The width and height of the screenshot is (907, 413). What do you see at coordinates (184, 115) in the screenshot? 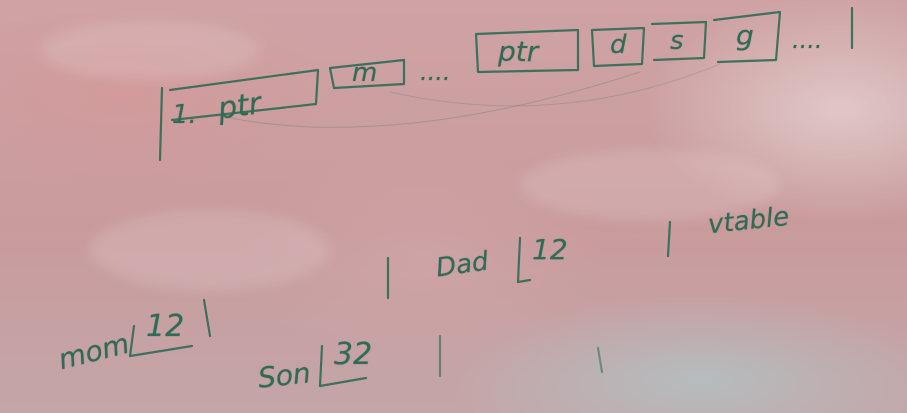
I see `row-index-label: 1.` at bounding box center [184, 115].